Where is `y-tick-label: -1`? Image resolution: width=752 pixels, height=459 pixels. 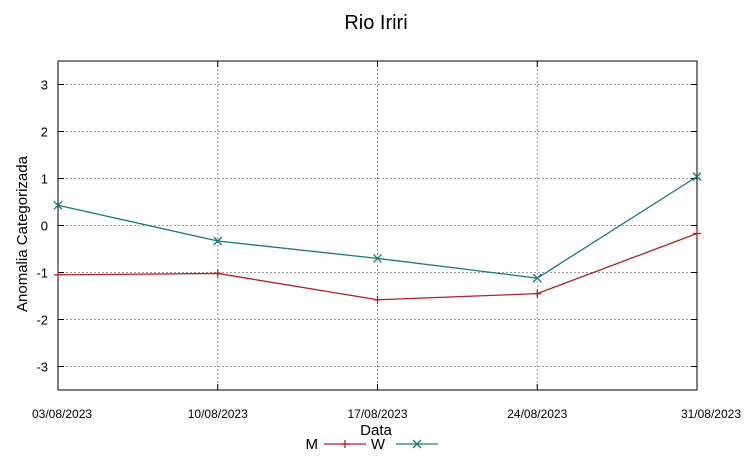
y-tick-label: -1 is located at coordinates (42, 273).